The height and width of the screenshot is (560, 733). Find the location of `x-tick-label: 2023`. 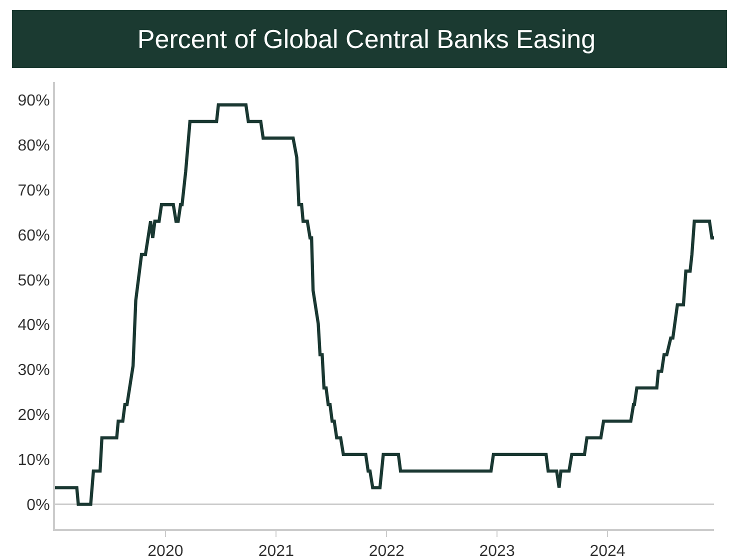

x-tick-label: 2023 is located at coordinates (497, 551).